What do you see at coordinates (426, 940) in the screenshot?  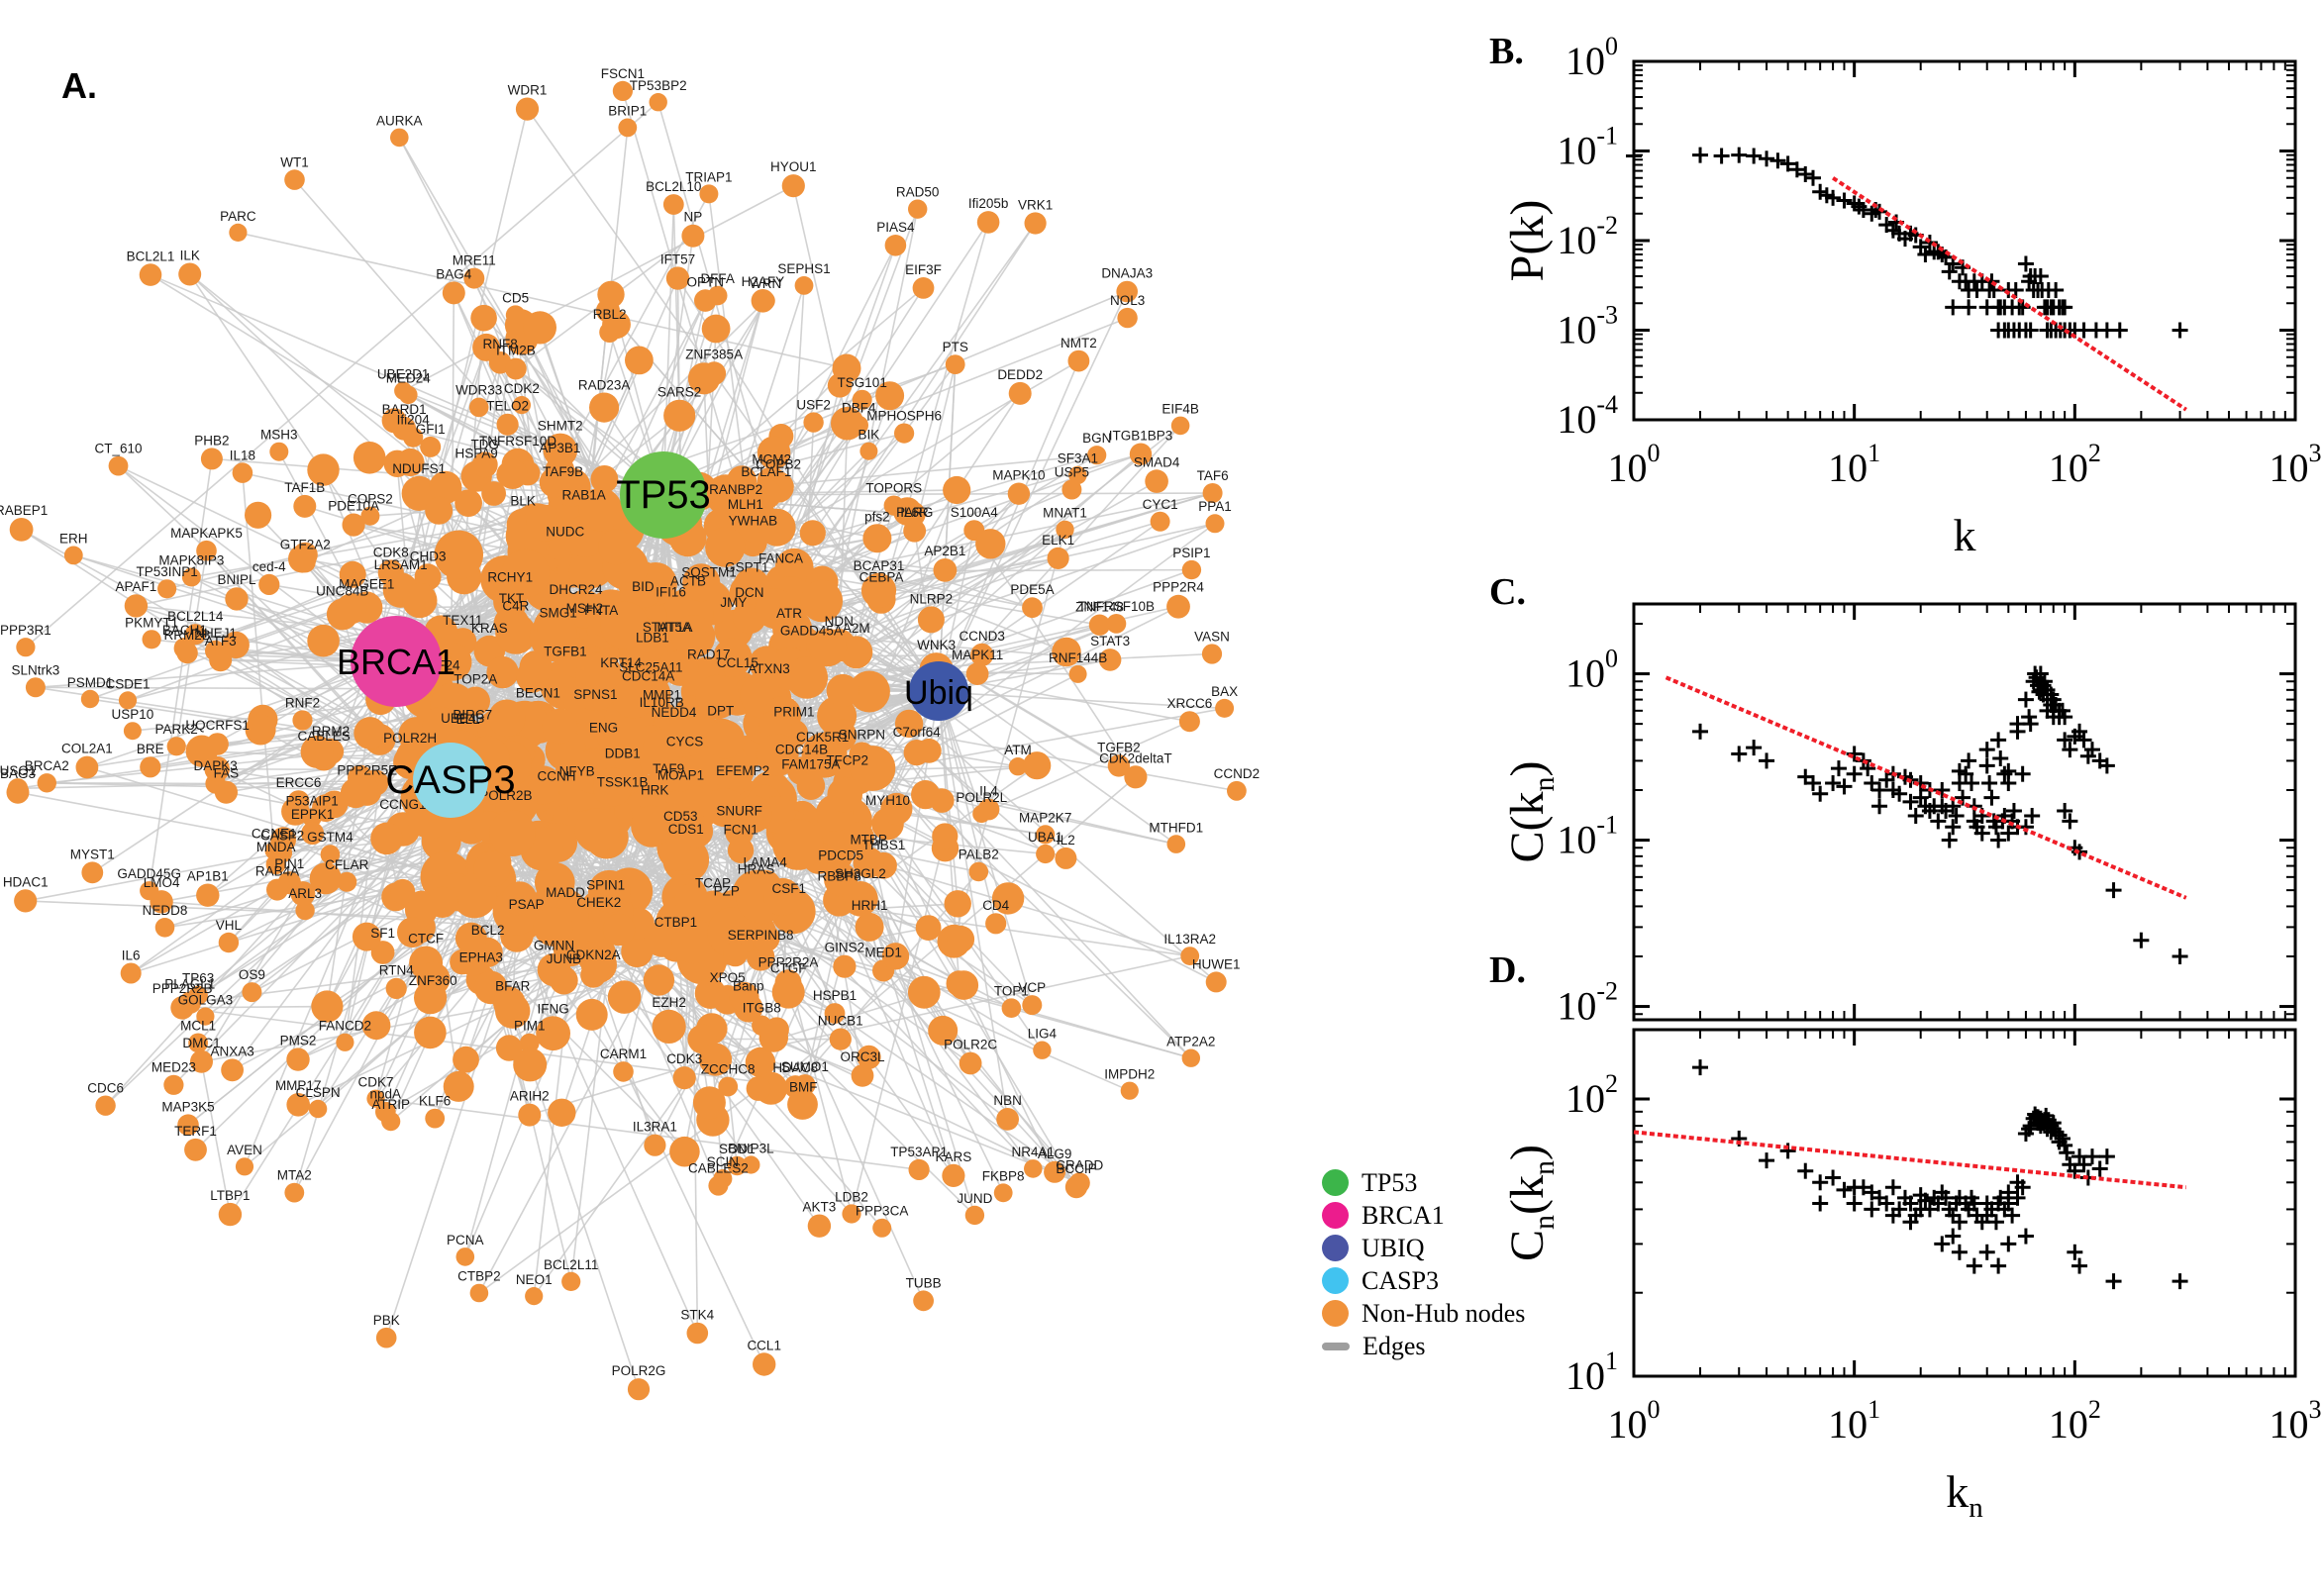 I see `network-node-label: CTCF` at bounding box center [426, 940].